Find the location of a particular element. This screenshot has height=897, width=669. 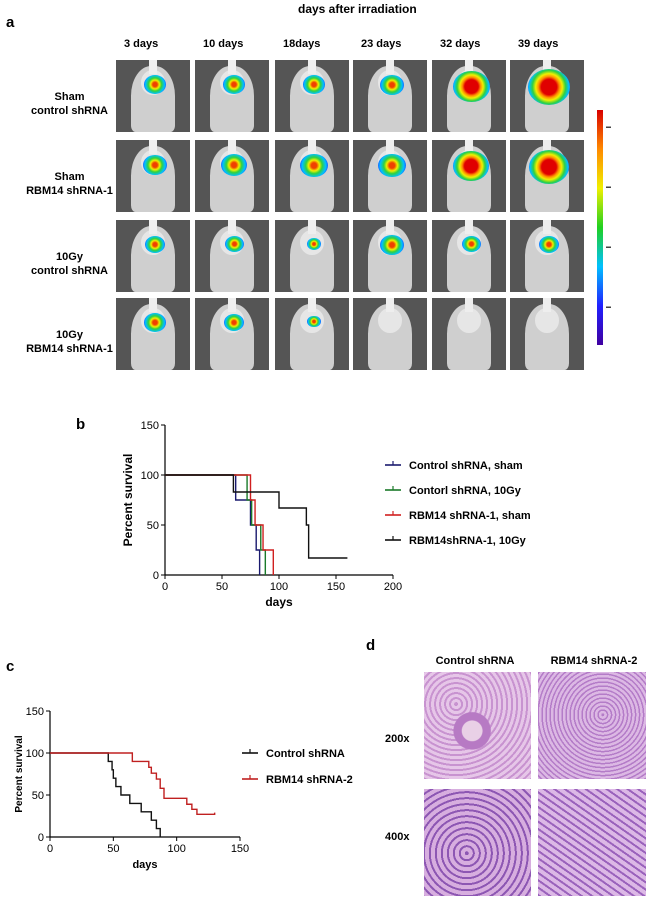

legend-label: RBM14 shRNA-1, sham is located at coordinates (469, 516).